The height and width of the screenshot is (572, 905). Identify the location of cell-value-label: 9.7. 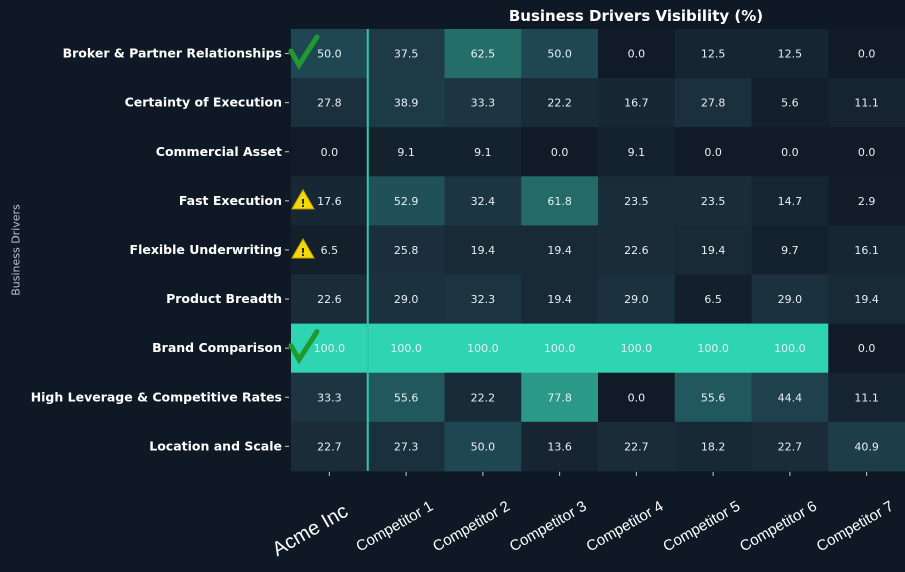
(790, 250).